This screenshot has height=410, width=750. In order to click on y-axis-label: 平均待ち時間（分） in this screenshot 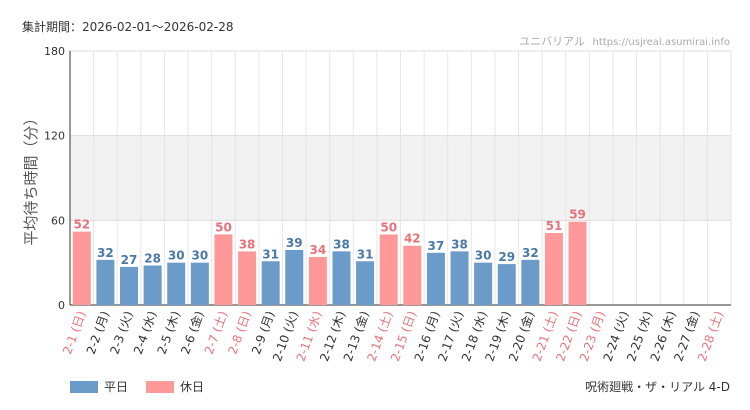, I will do `click(31, 177)`.